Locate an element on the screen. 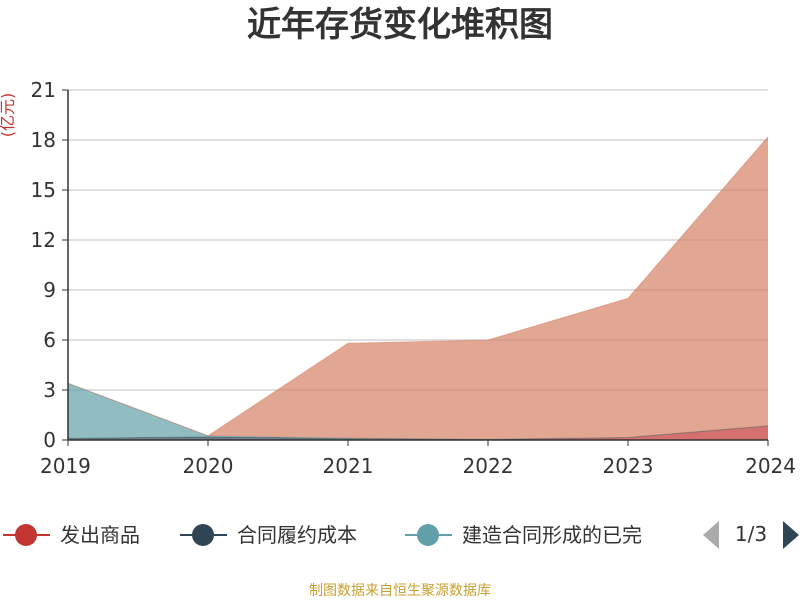 The height and width of the screenshot is (600, 800). y-tick-label: 18 is located at coordinates (43, 140).